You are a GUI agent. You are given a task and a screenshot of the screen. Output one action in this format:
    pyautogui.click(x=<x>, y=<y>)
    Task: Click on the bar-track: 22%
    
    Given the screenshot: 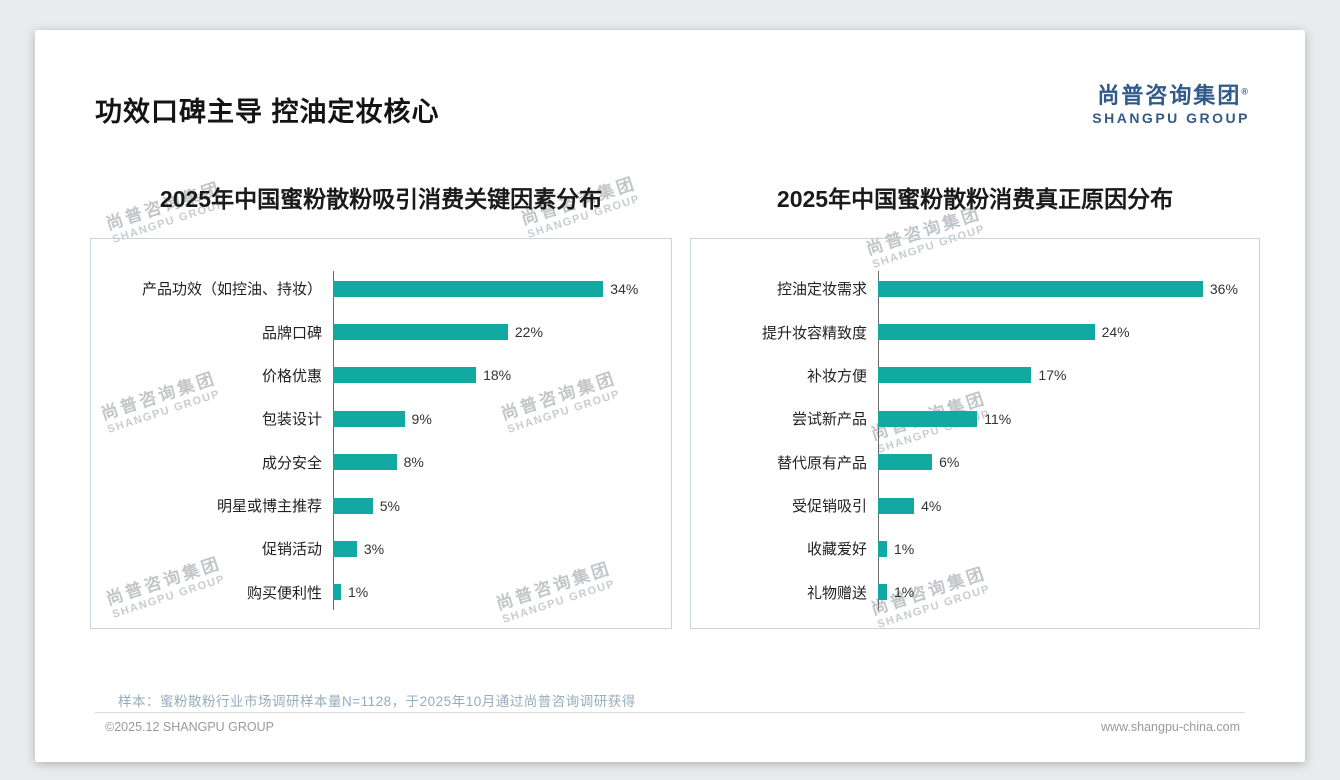 What is the action you would take?
    pyautogui.click(x=492, y=332)
    